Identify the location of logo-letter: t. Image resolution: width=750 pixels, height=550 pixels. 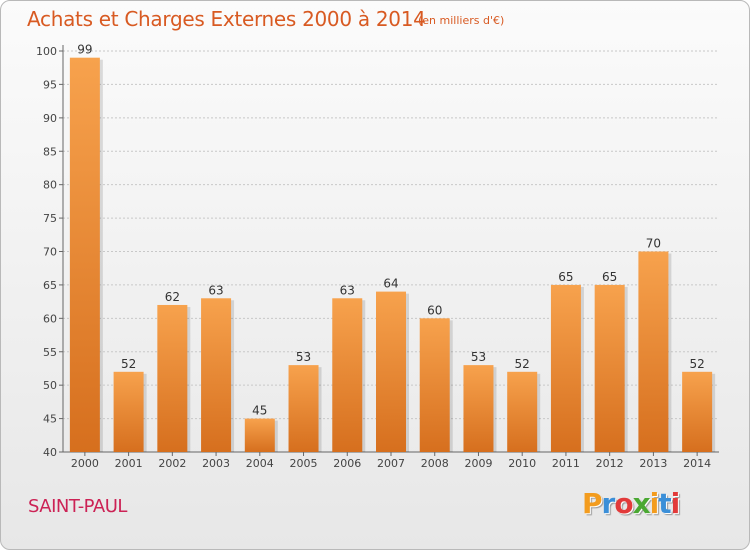
(664, 503).